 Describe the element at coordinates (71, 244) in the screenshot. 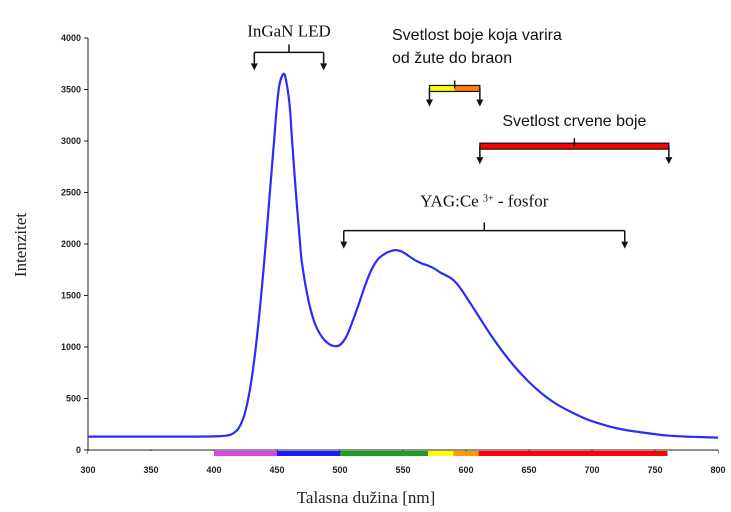

I see `y-tick-label: 2000` at that location.